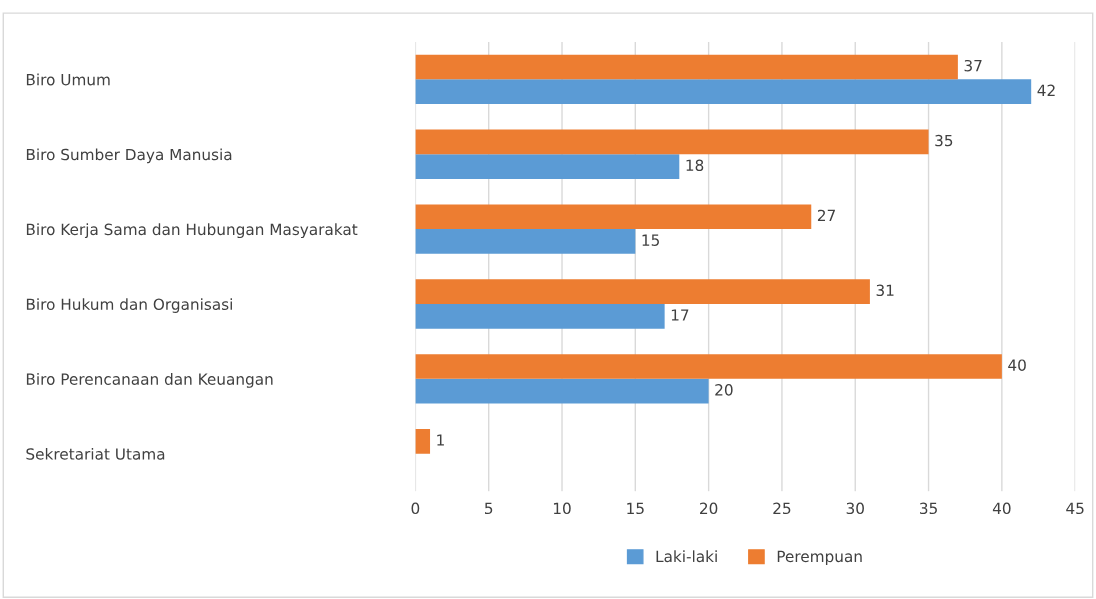 Image resolution: width=1096 pixels, height=599 pixels. What do you see at coordinates (782, 508) in the screenshot?
I see `x-tick-label: 25` at bounding box center [782, 508].